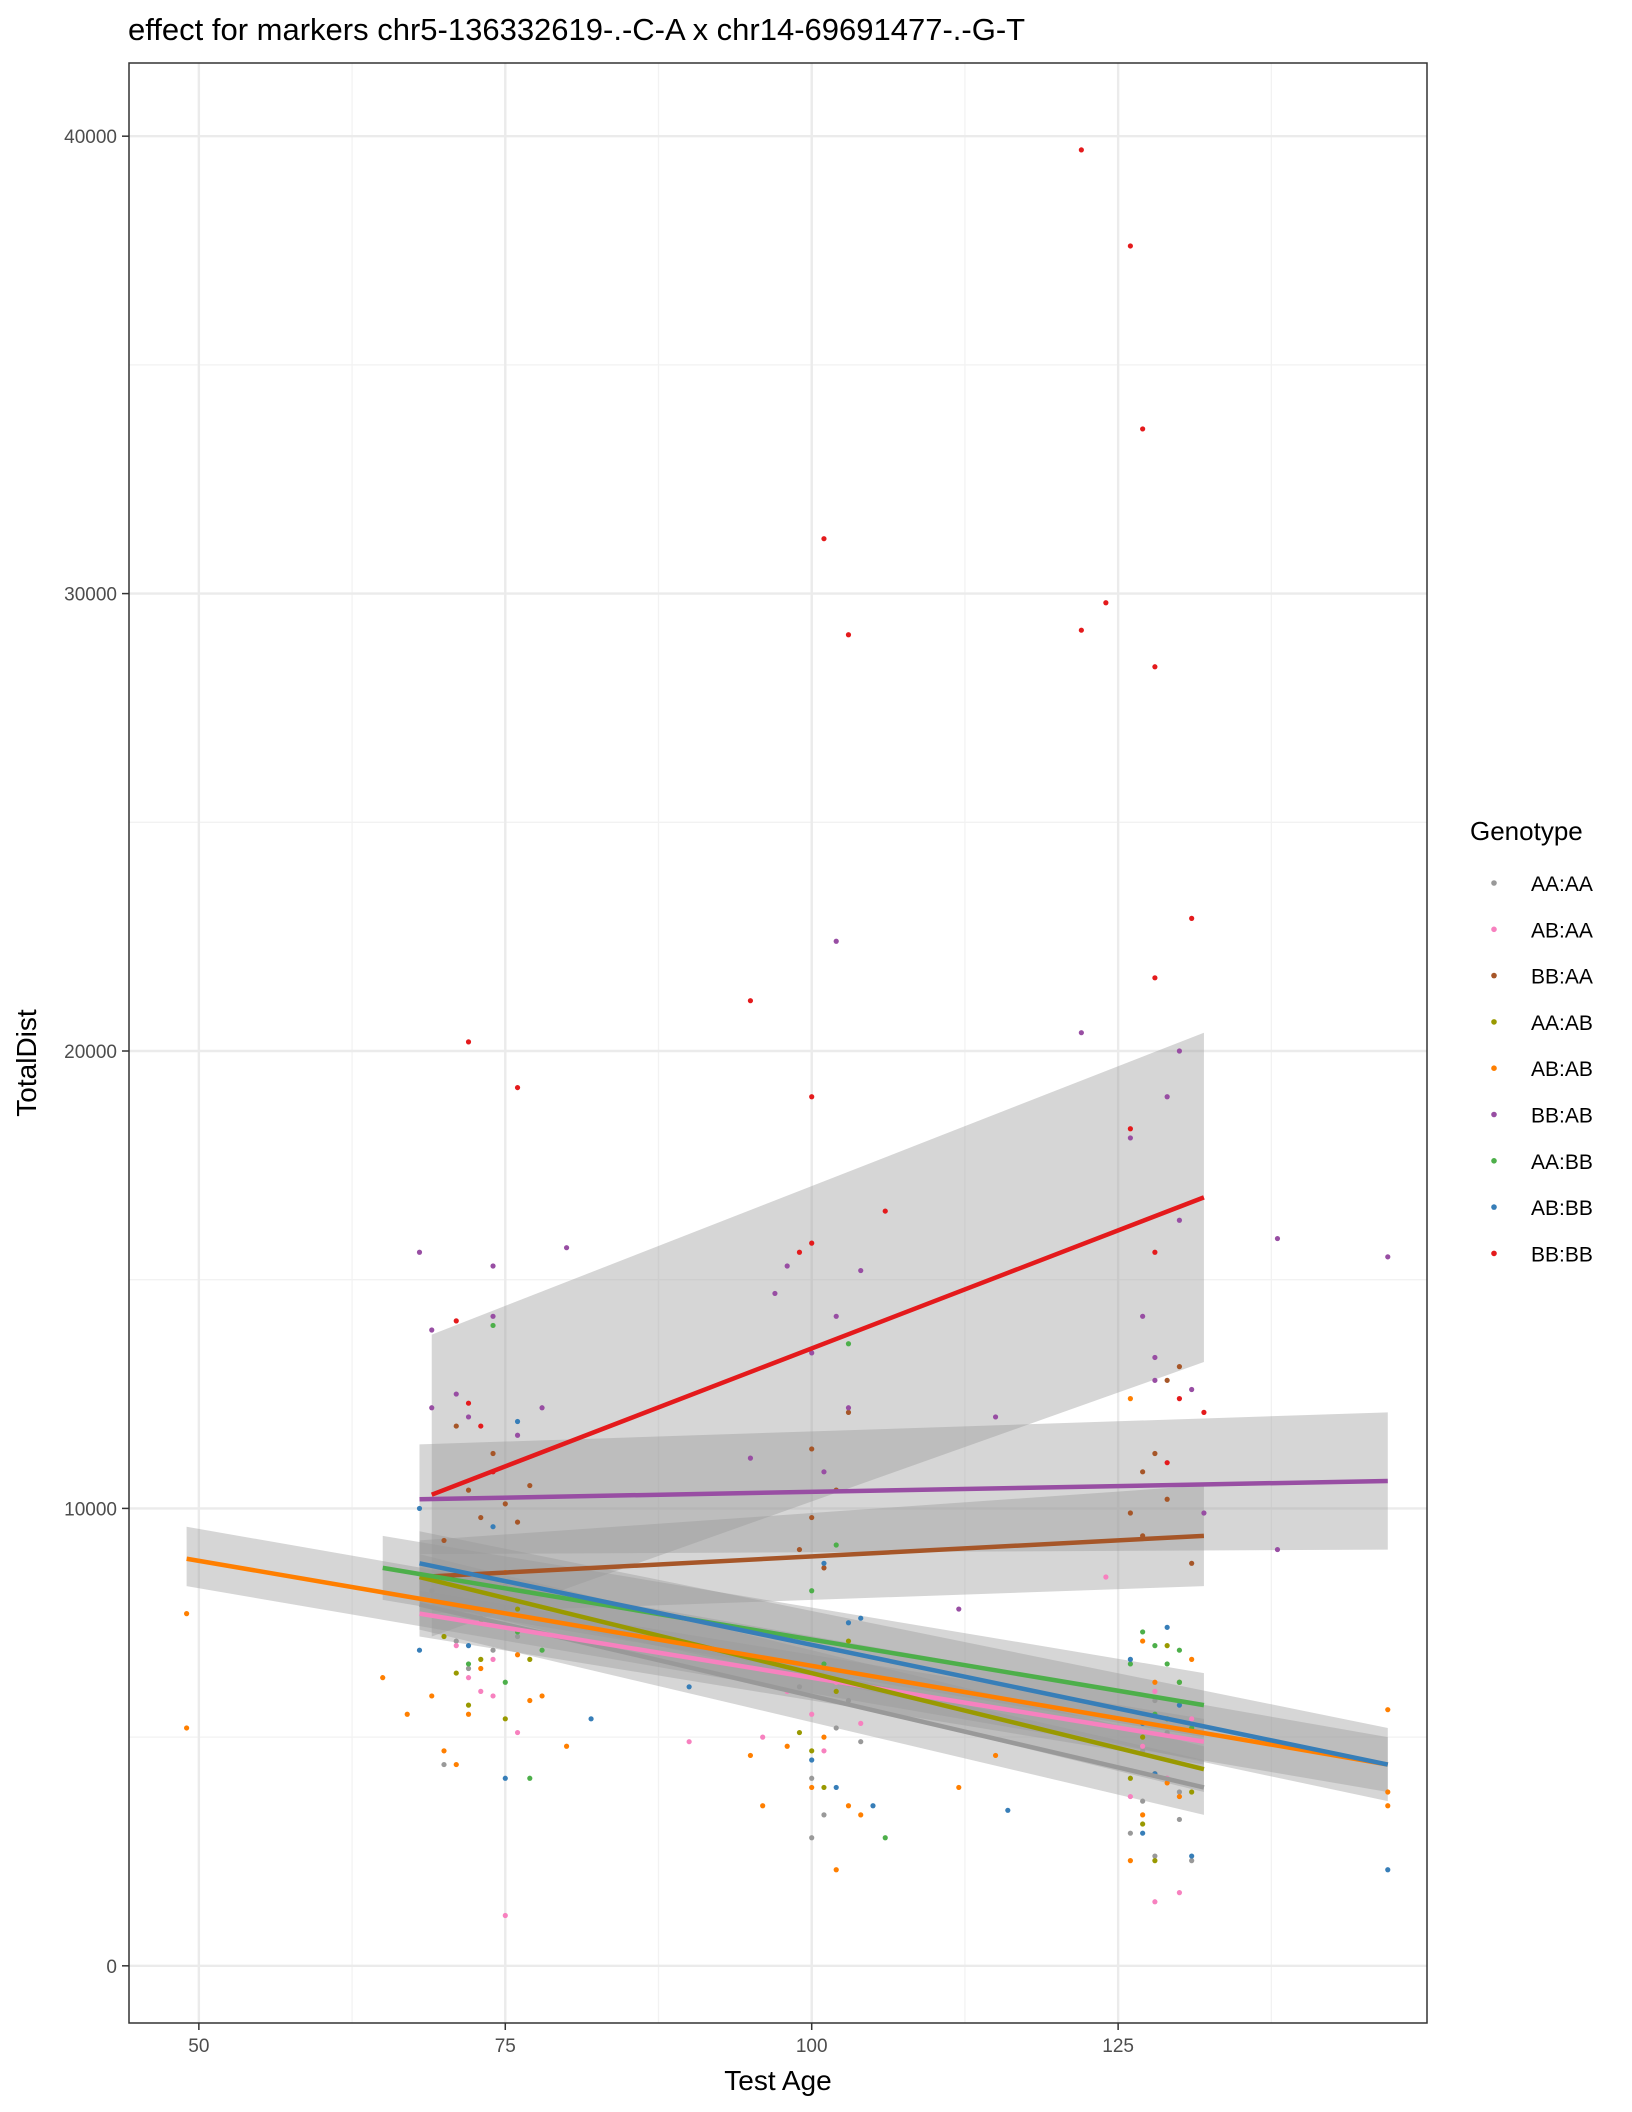 This screenshot has height=2112, width=1632. Describe the element at coordinates (198, 2046) in the screenshot. I see `x-tick-label: 50` at that location.